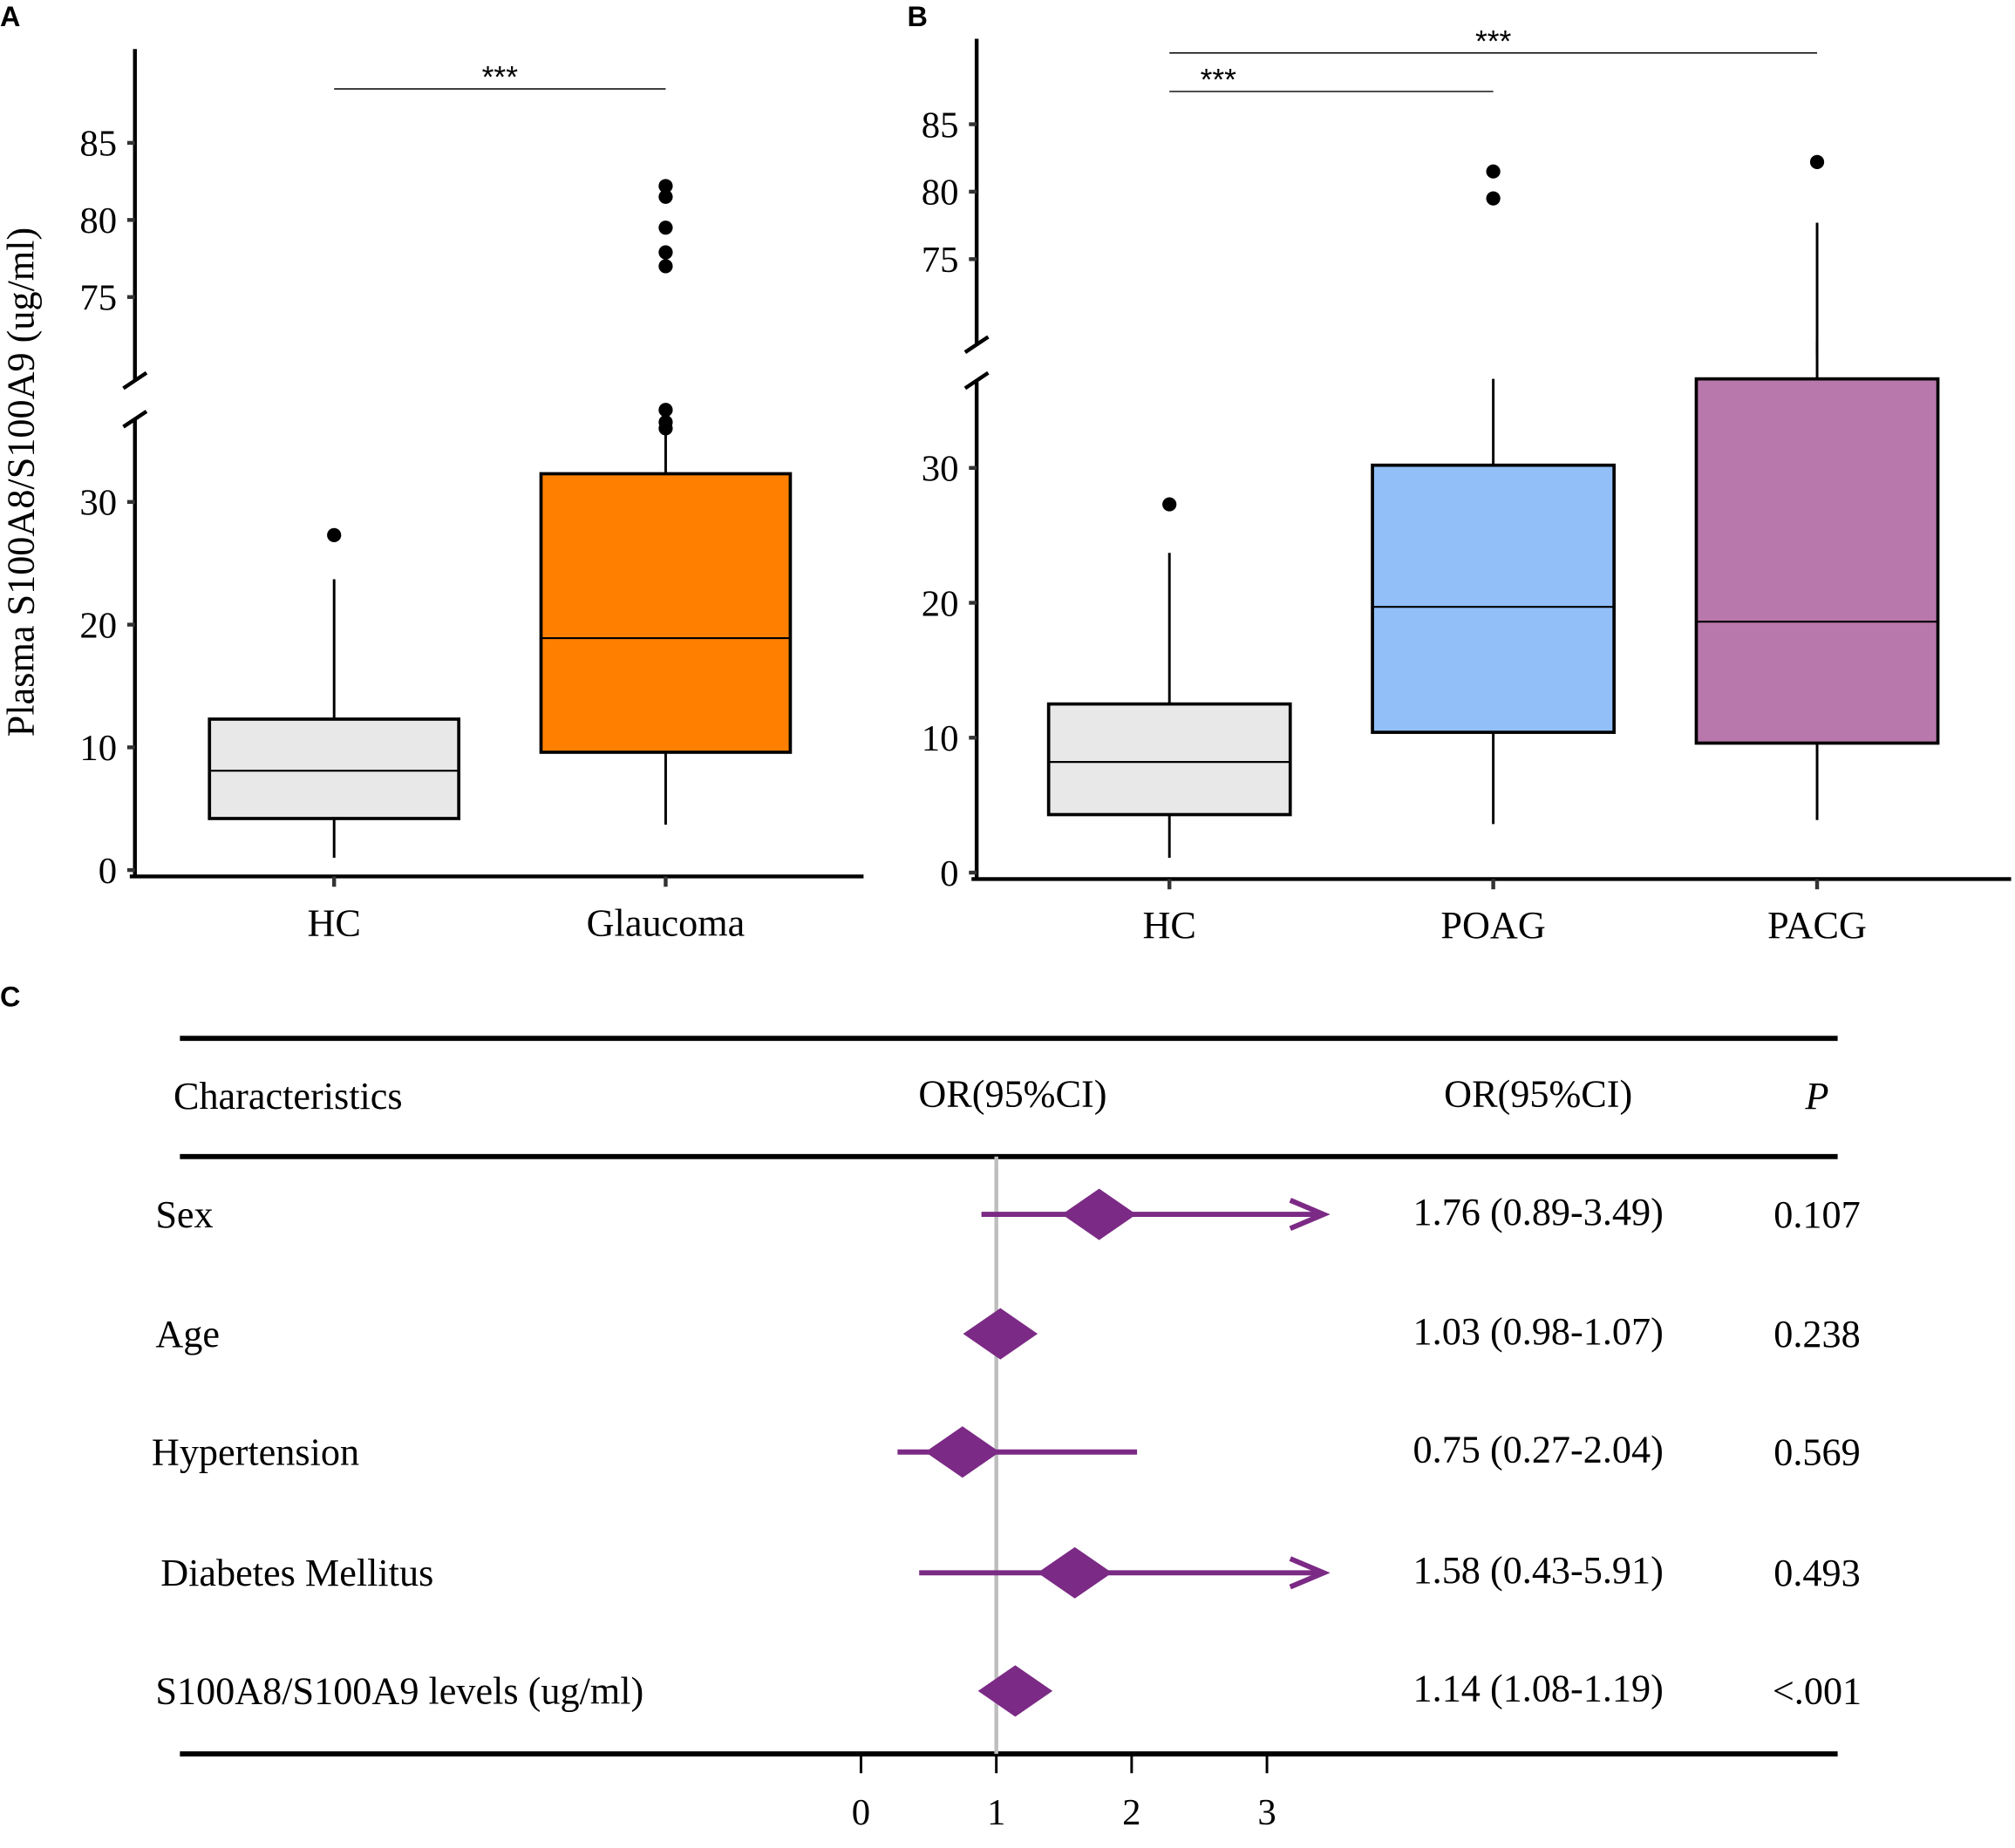  I want to click on p-value: 0.238, so click(1816, 1334).